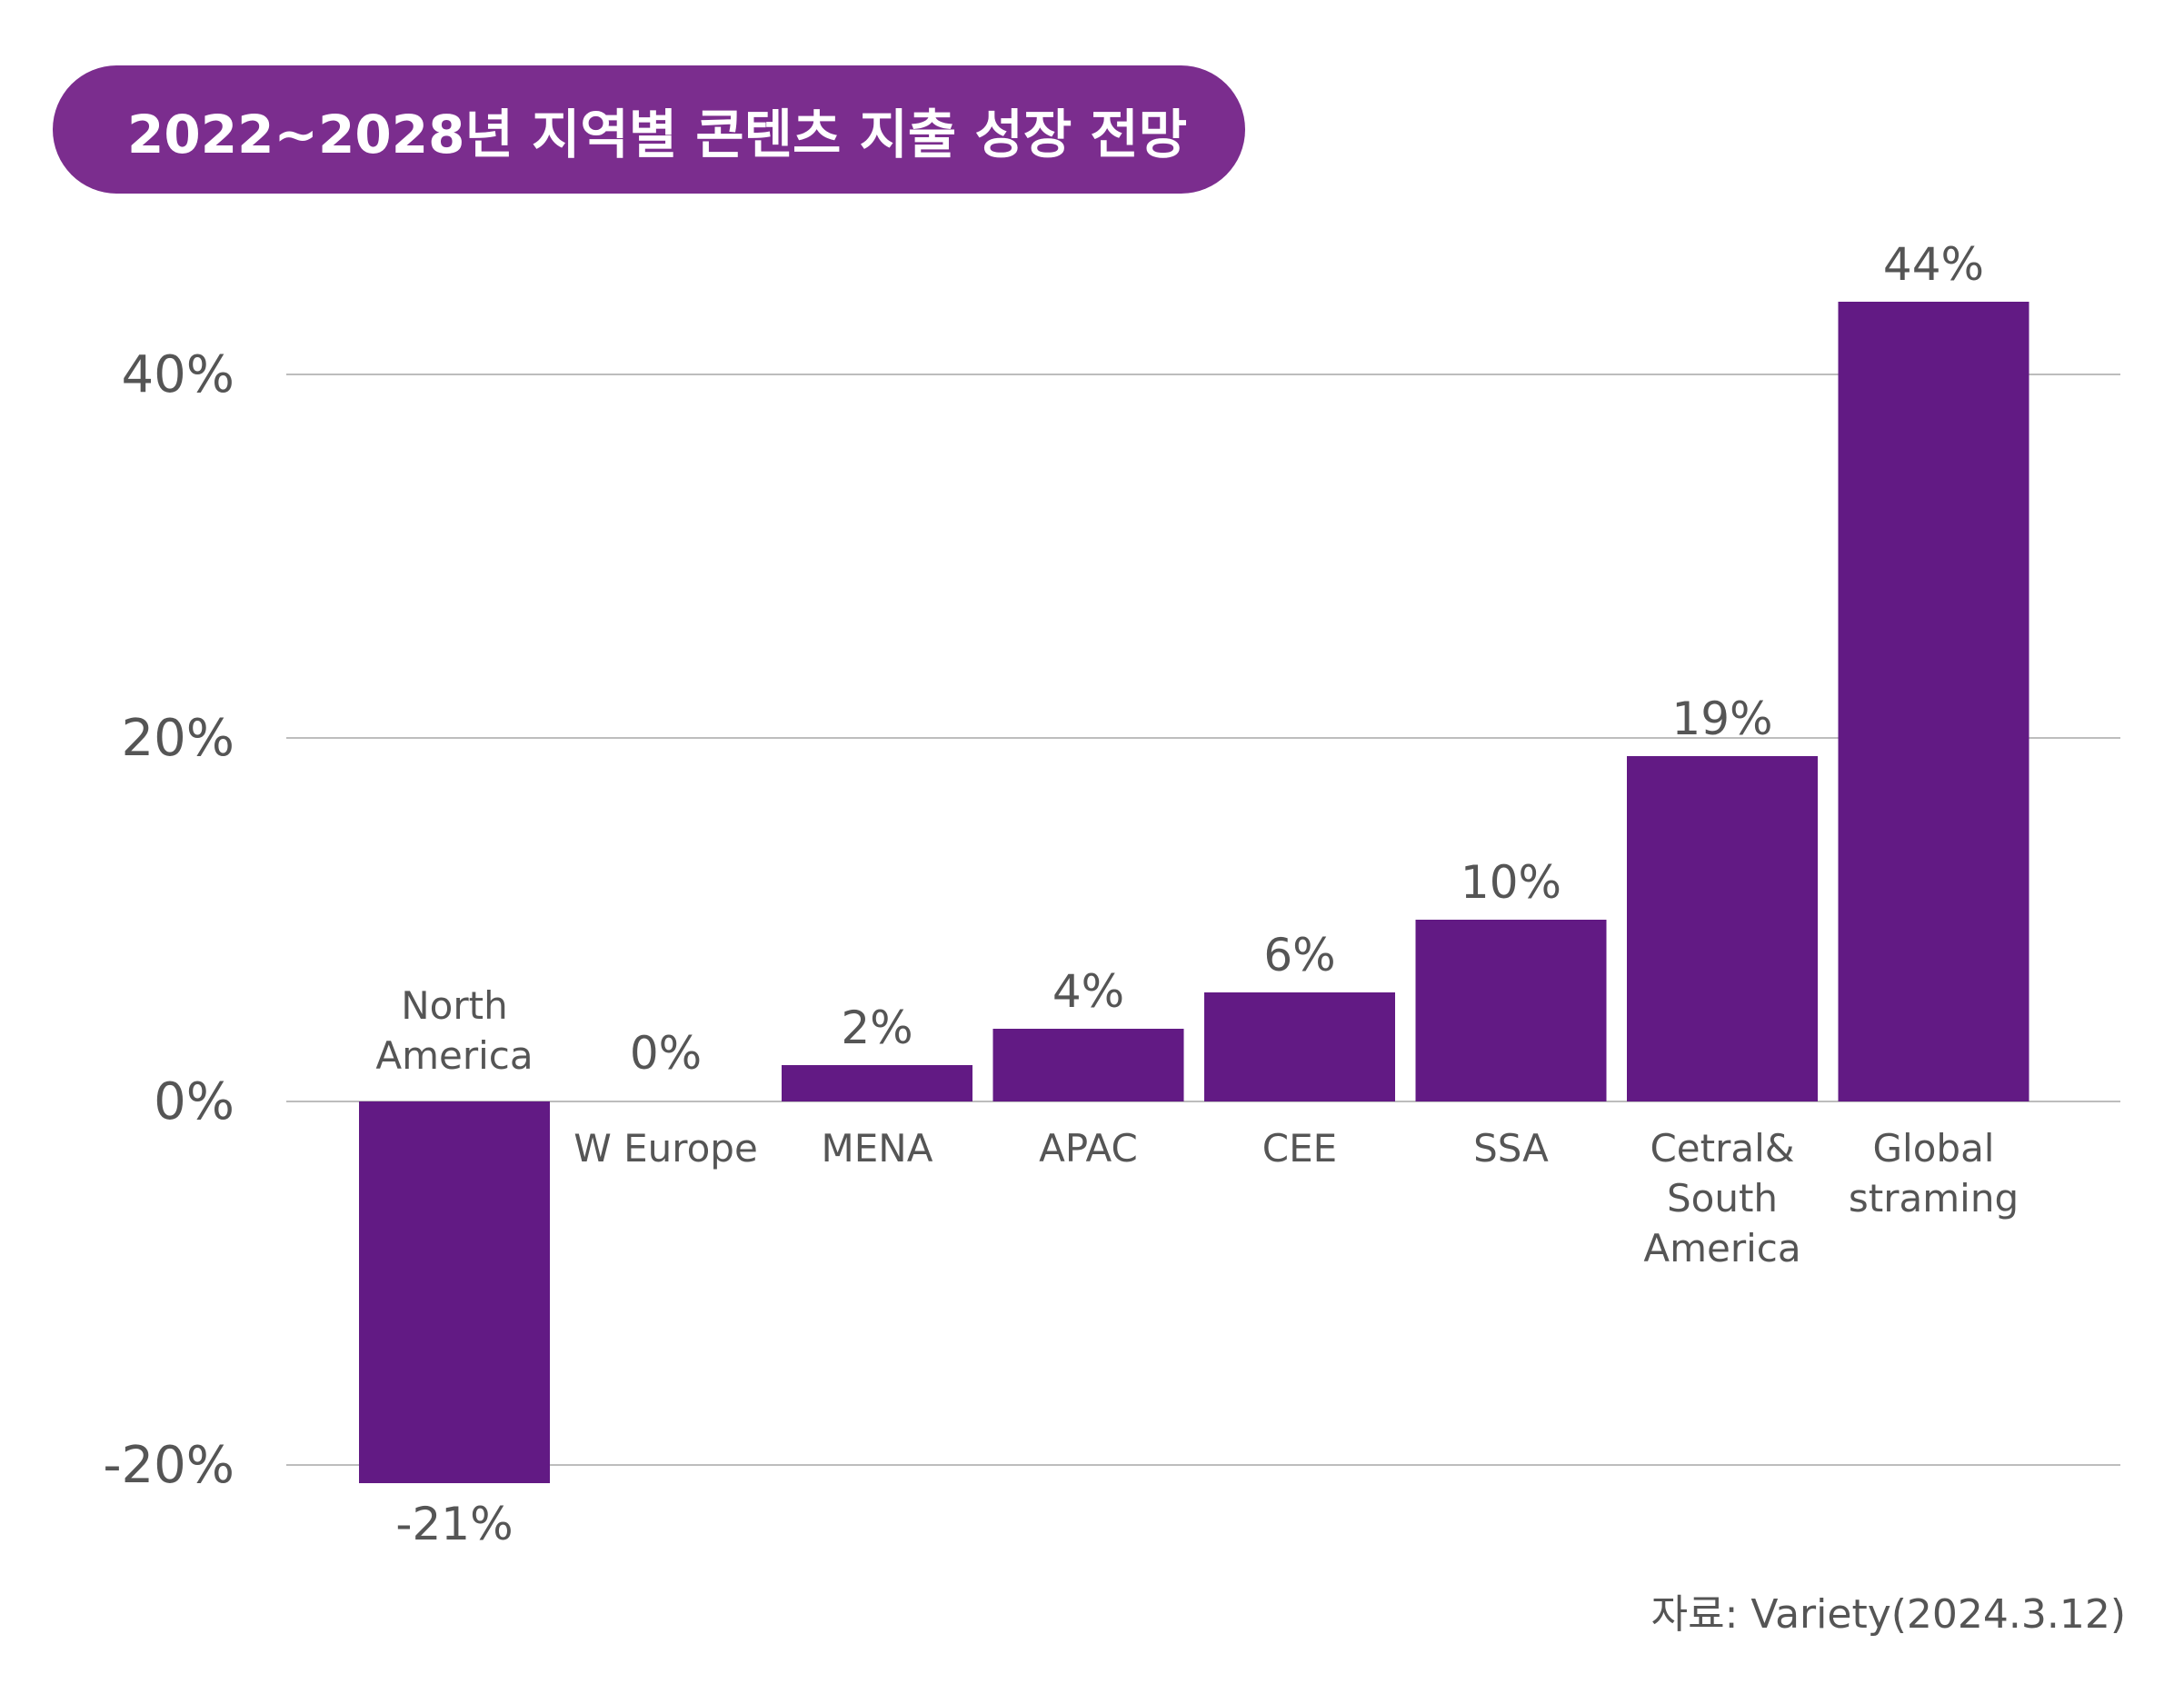 This screenshot has height=1694, width=2184. I want to click on source-note: 자료: Variety(2024.3.12), so click(1888, 1614).